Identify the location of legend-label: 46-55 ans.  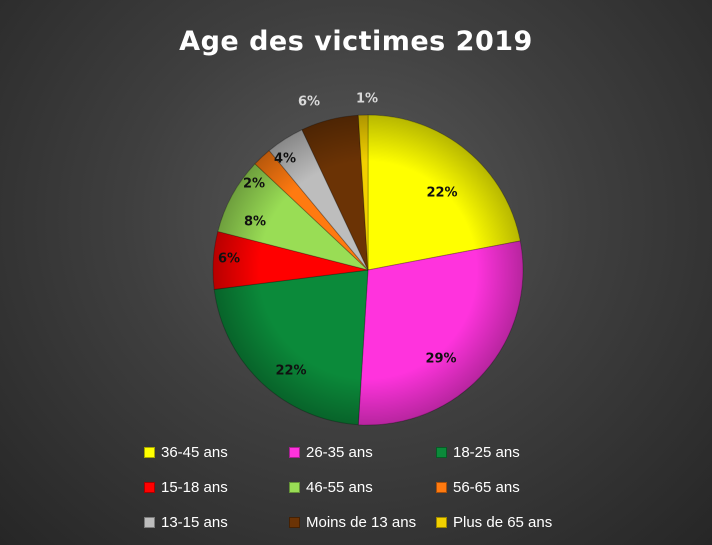
(339, 487).